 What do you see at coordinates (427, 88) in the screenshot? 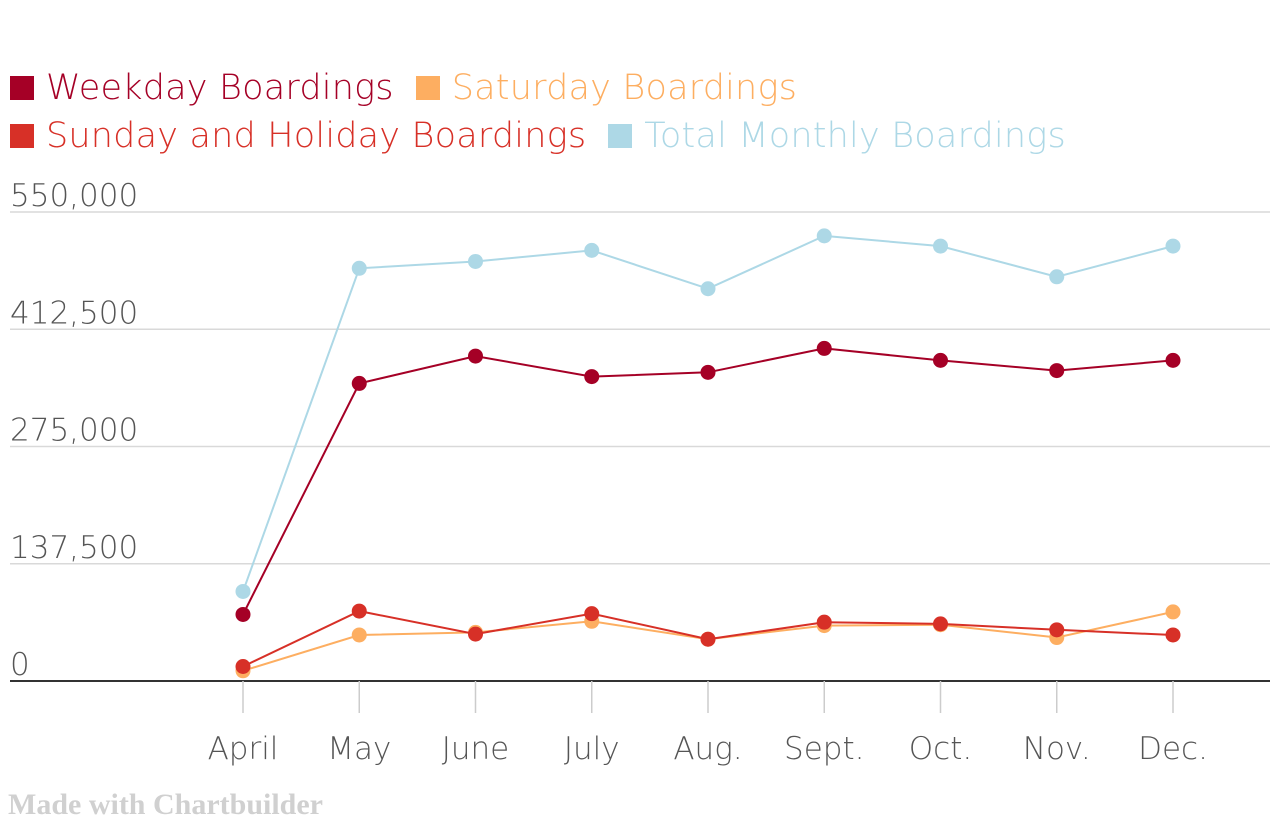
I see `legend-swatch-saturday` at bounding box center [427, 88].